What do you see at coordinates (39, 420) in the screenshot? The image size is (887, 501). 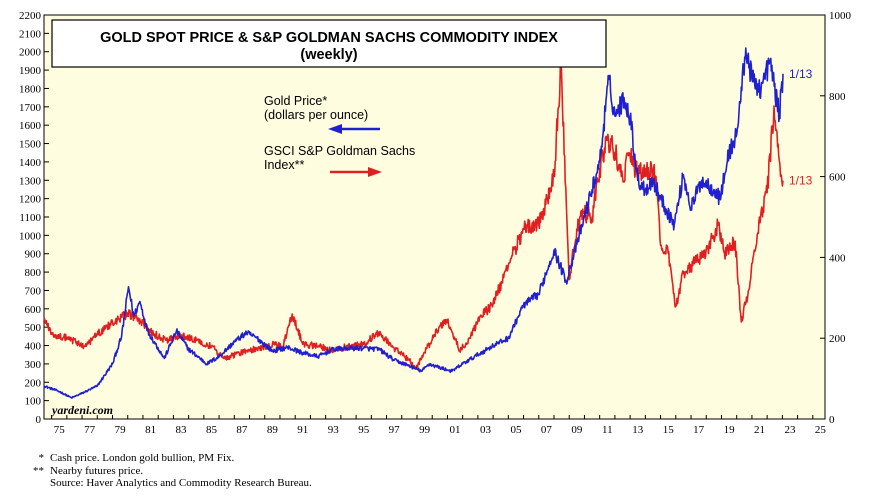 I see `left-tick-label: 0` at bounding box center [39, 420].